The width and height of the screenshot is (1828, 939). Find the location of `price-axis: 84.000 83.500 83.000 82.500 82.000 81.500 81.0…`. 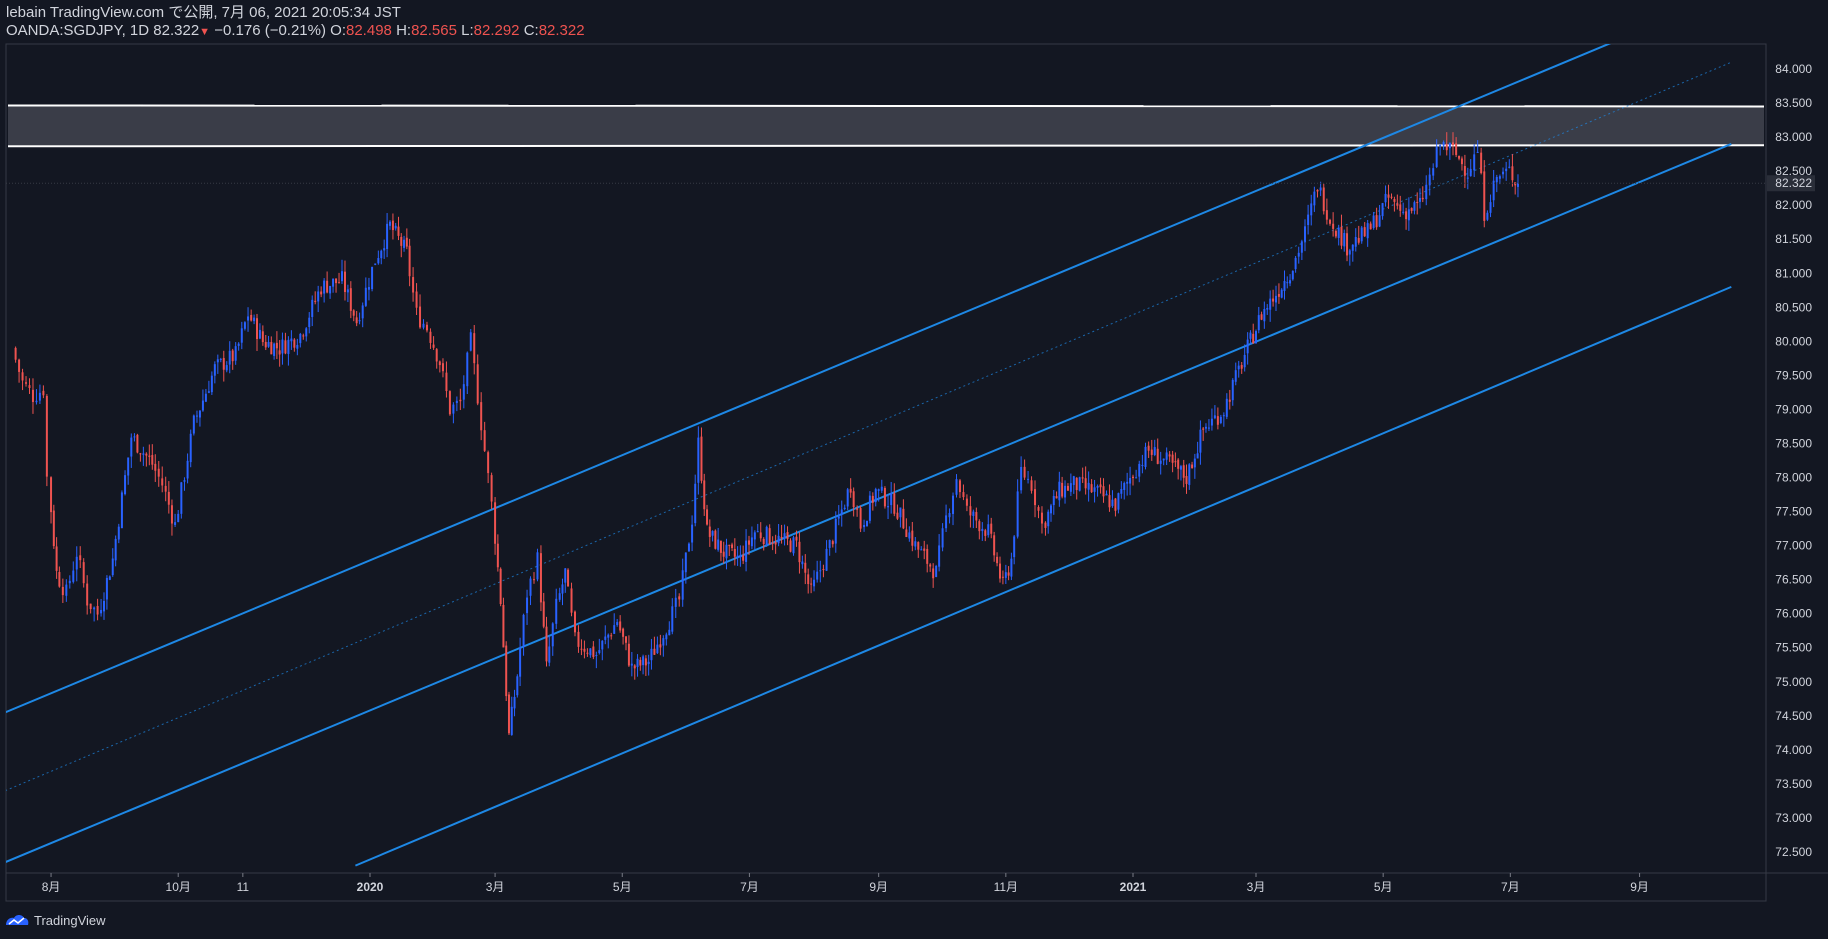

price-axis: 84.000 83.500 83.000 82.500 82.000 81.500 81.0… is located at coordinates (1793, 460).